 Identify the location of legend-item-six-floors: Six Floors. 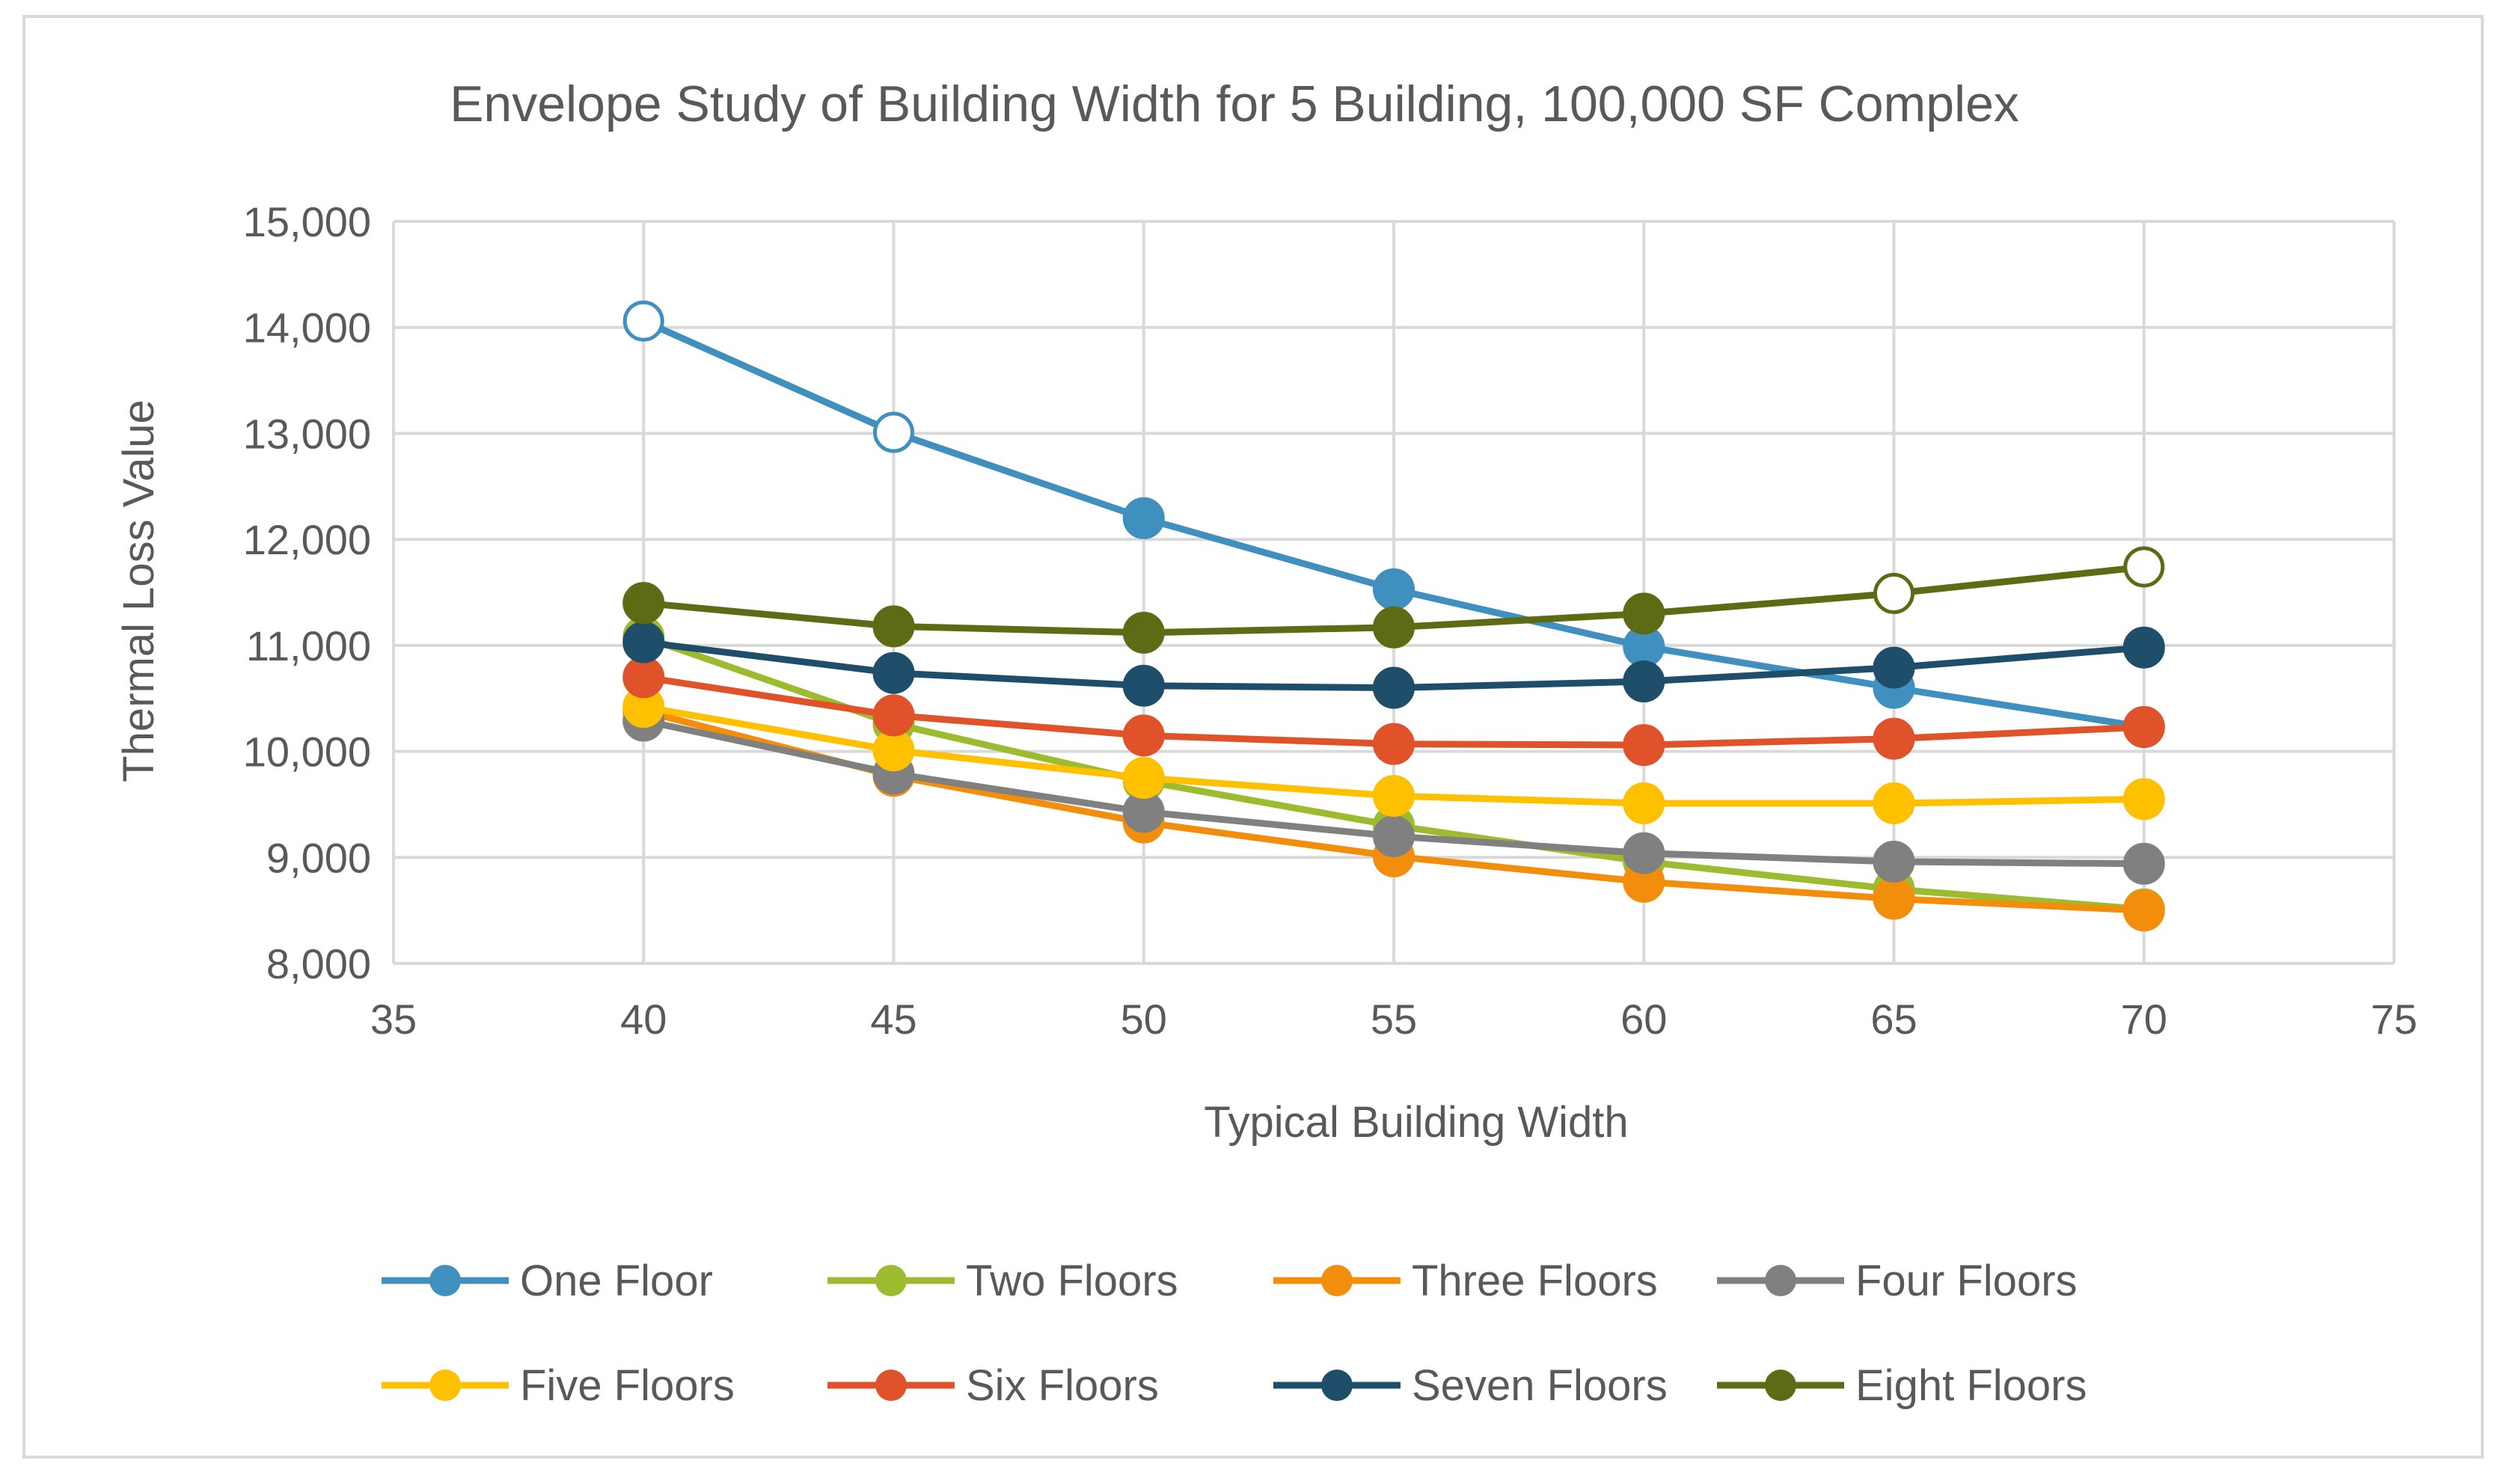
(993, 1385).